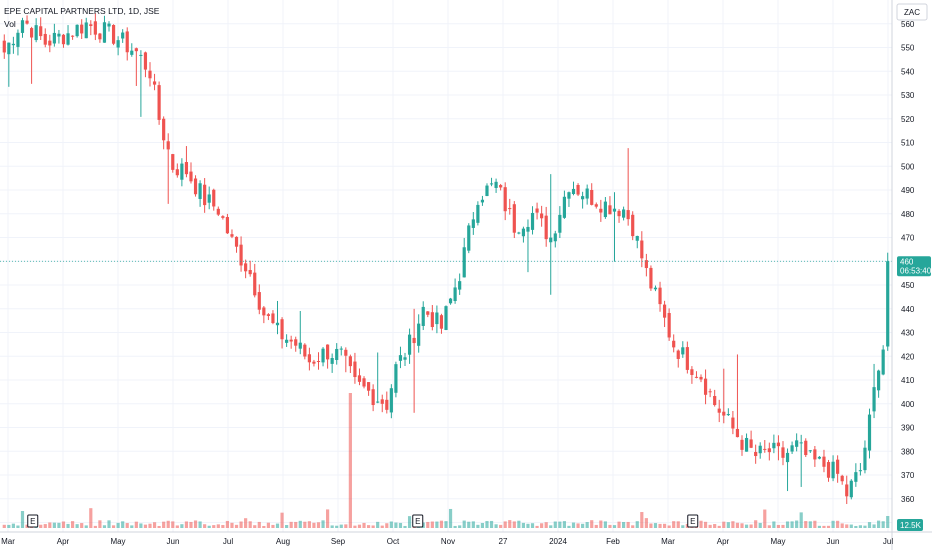  I want to click on price-tick-label: 440, so click(908, 309).